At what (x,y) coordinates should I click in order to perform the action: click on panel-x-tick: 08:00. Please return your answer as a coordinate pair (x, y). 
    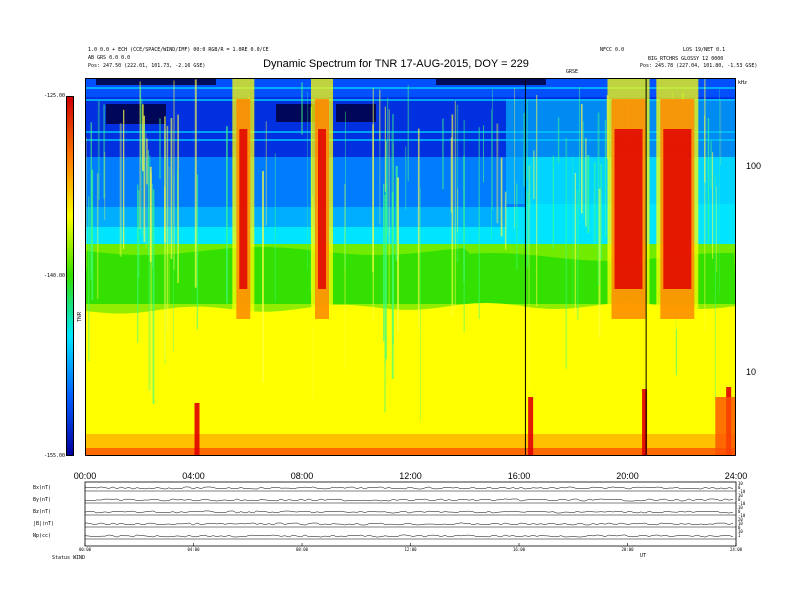
    Looking at the image, I should click on (302, 549).